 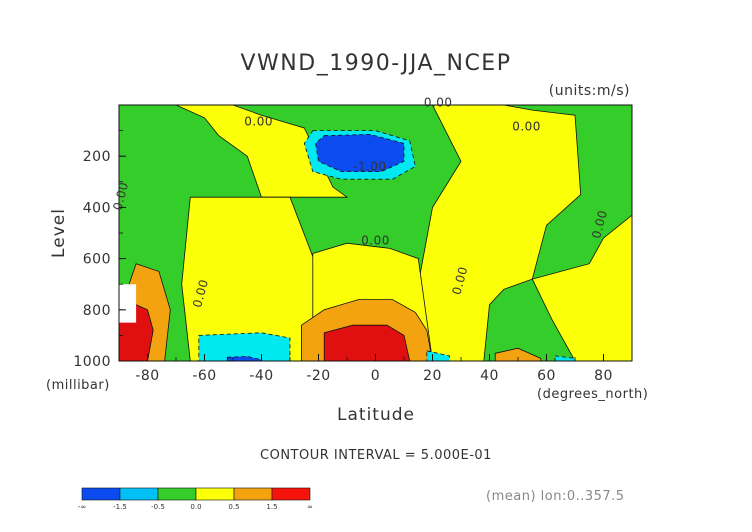 What do you see at coordinates (318, 376) in the screenshot?
I see `x-tick-label-4: -20` at bounding box center [318, 376].